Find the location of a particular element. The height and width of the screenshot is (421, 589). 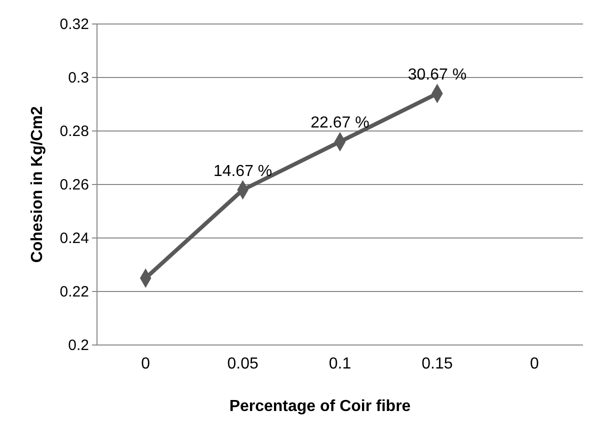

y-tick-label: 0.2 is located at coordinates (78, 345).